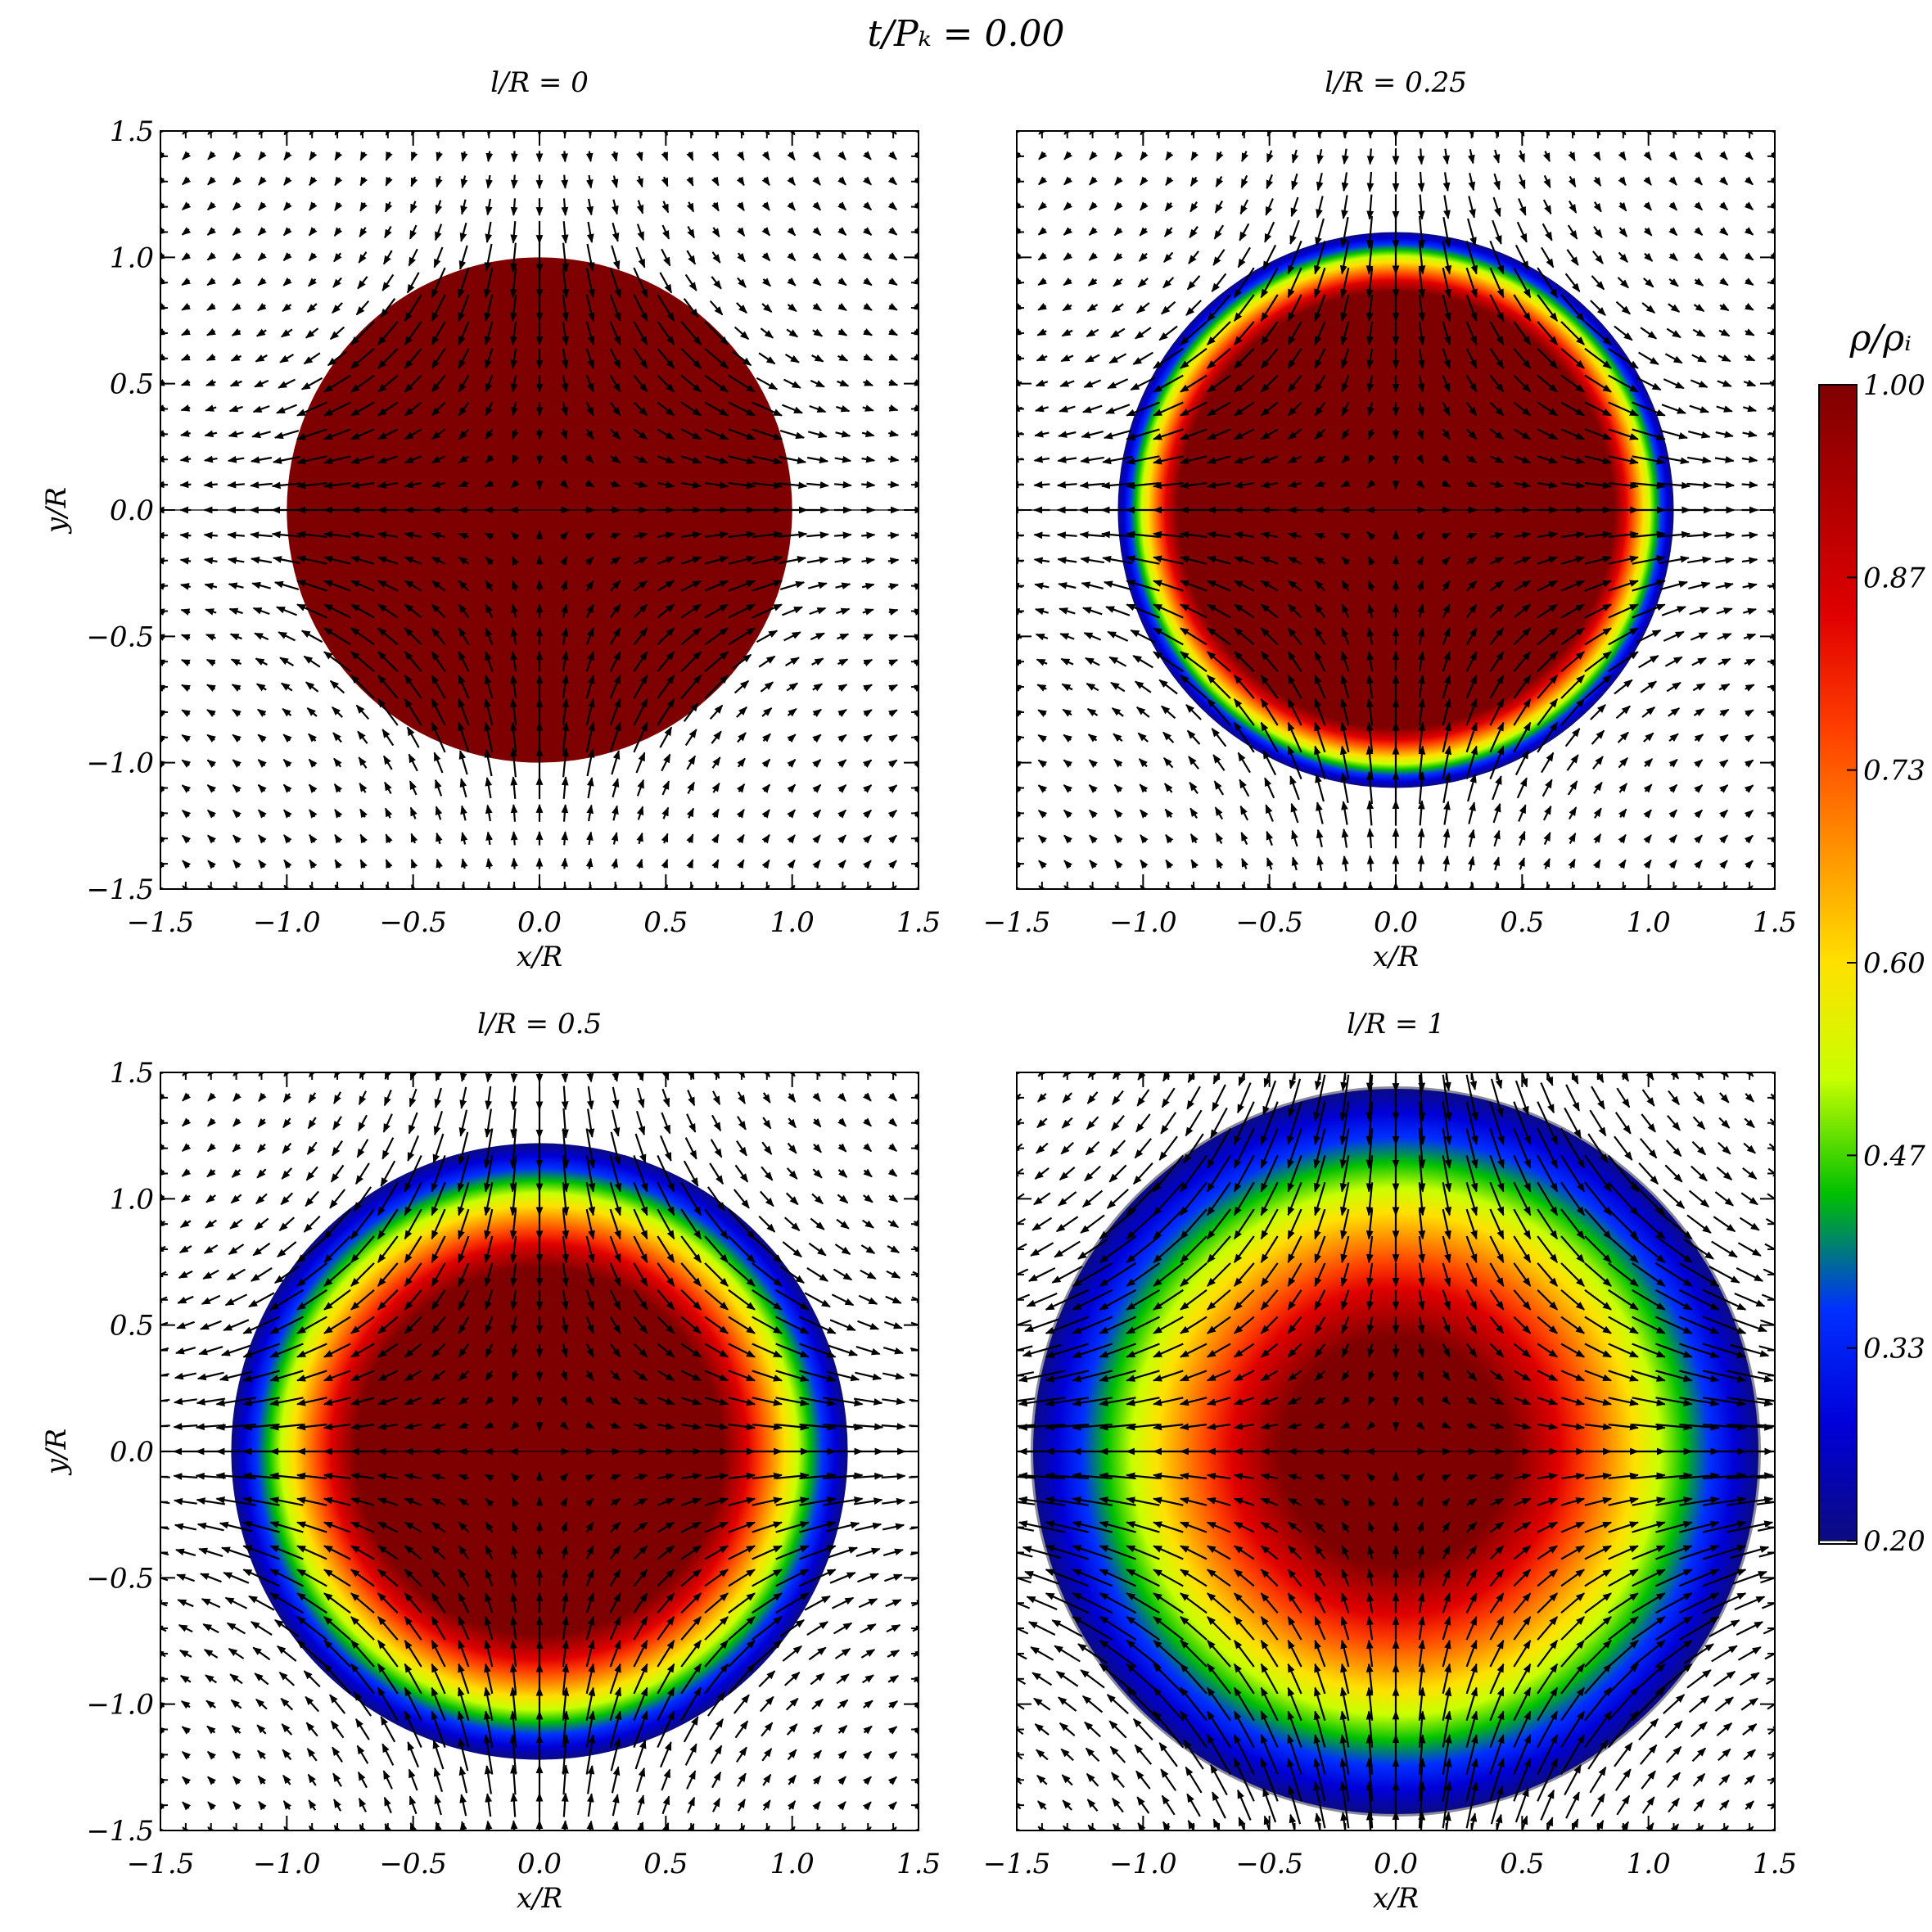 This screenshot has height=1932, width=1932. I want to click on y-tick-label: −0.5, so click(120, 637).